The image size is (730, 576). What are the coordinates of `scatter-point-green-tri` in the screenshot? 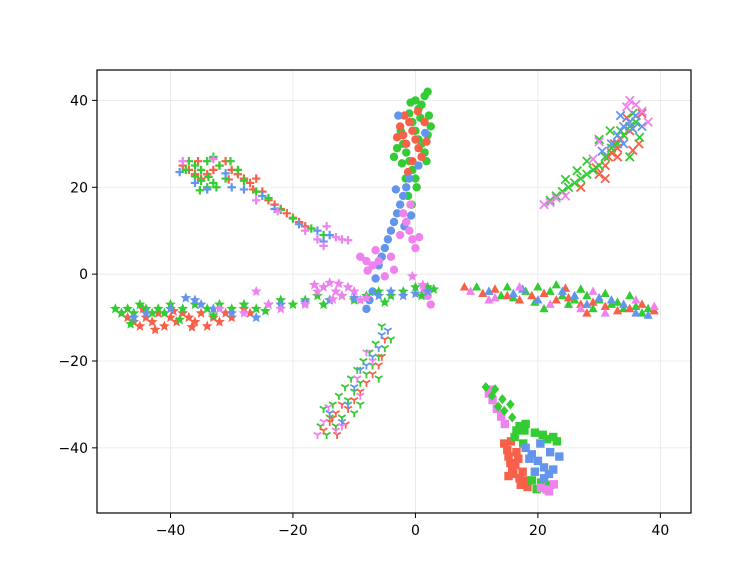 It's located at (378, 379).